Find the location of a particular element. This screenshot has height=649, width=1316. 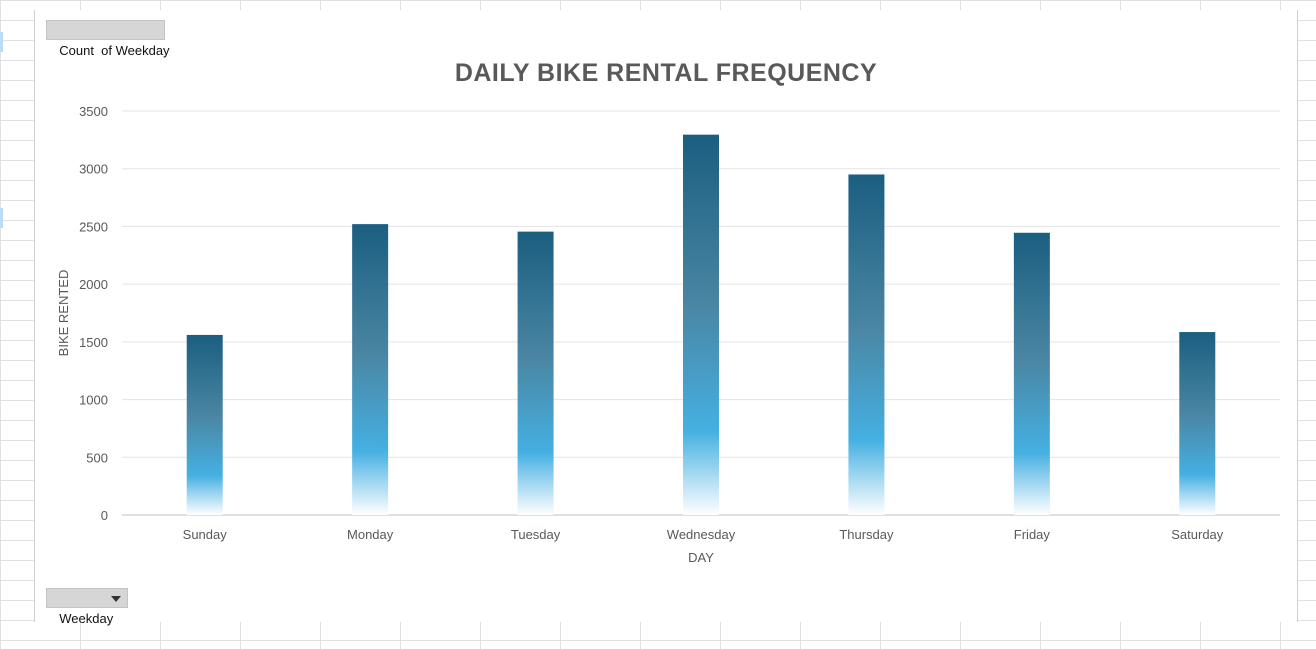

x-axis-title: DAY is located at coordinates (701, 557).